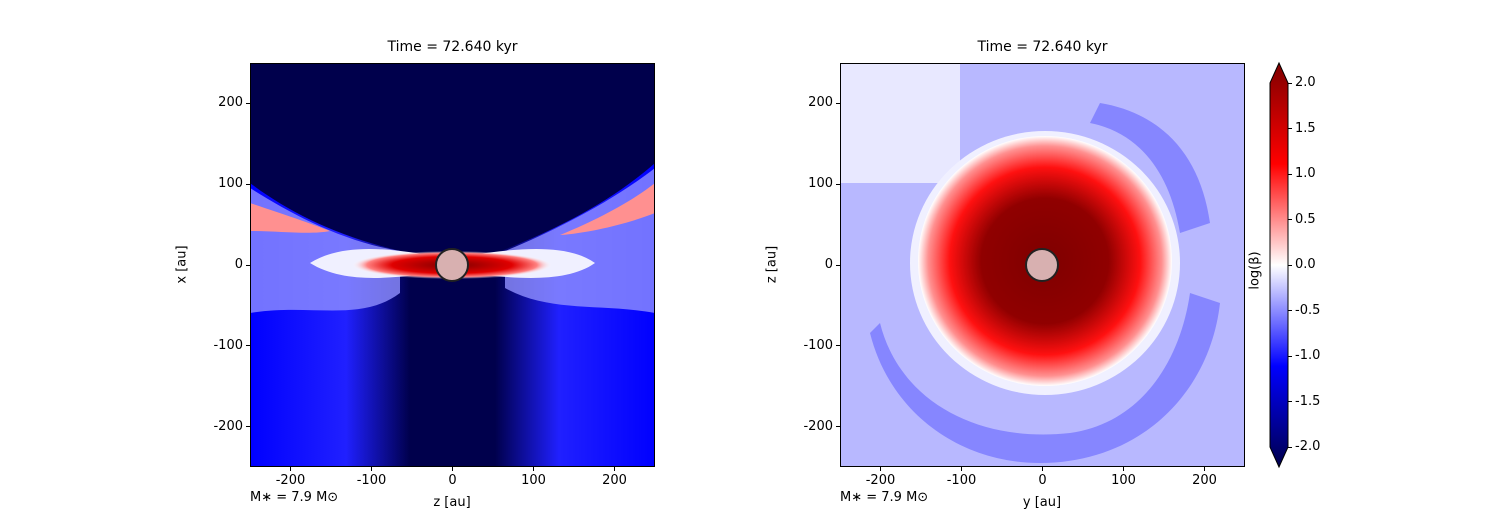  Describe the element at coordinates (1305, 128) in the screenshot. I see `colorbar-tick-label: 1.5` at that location.